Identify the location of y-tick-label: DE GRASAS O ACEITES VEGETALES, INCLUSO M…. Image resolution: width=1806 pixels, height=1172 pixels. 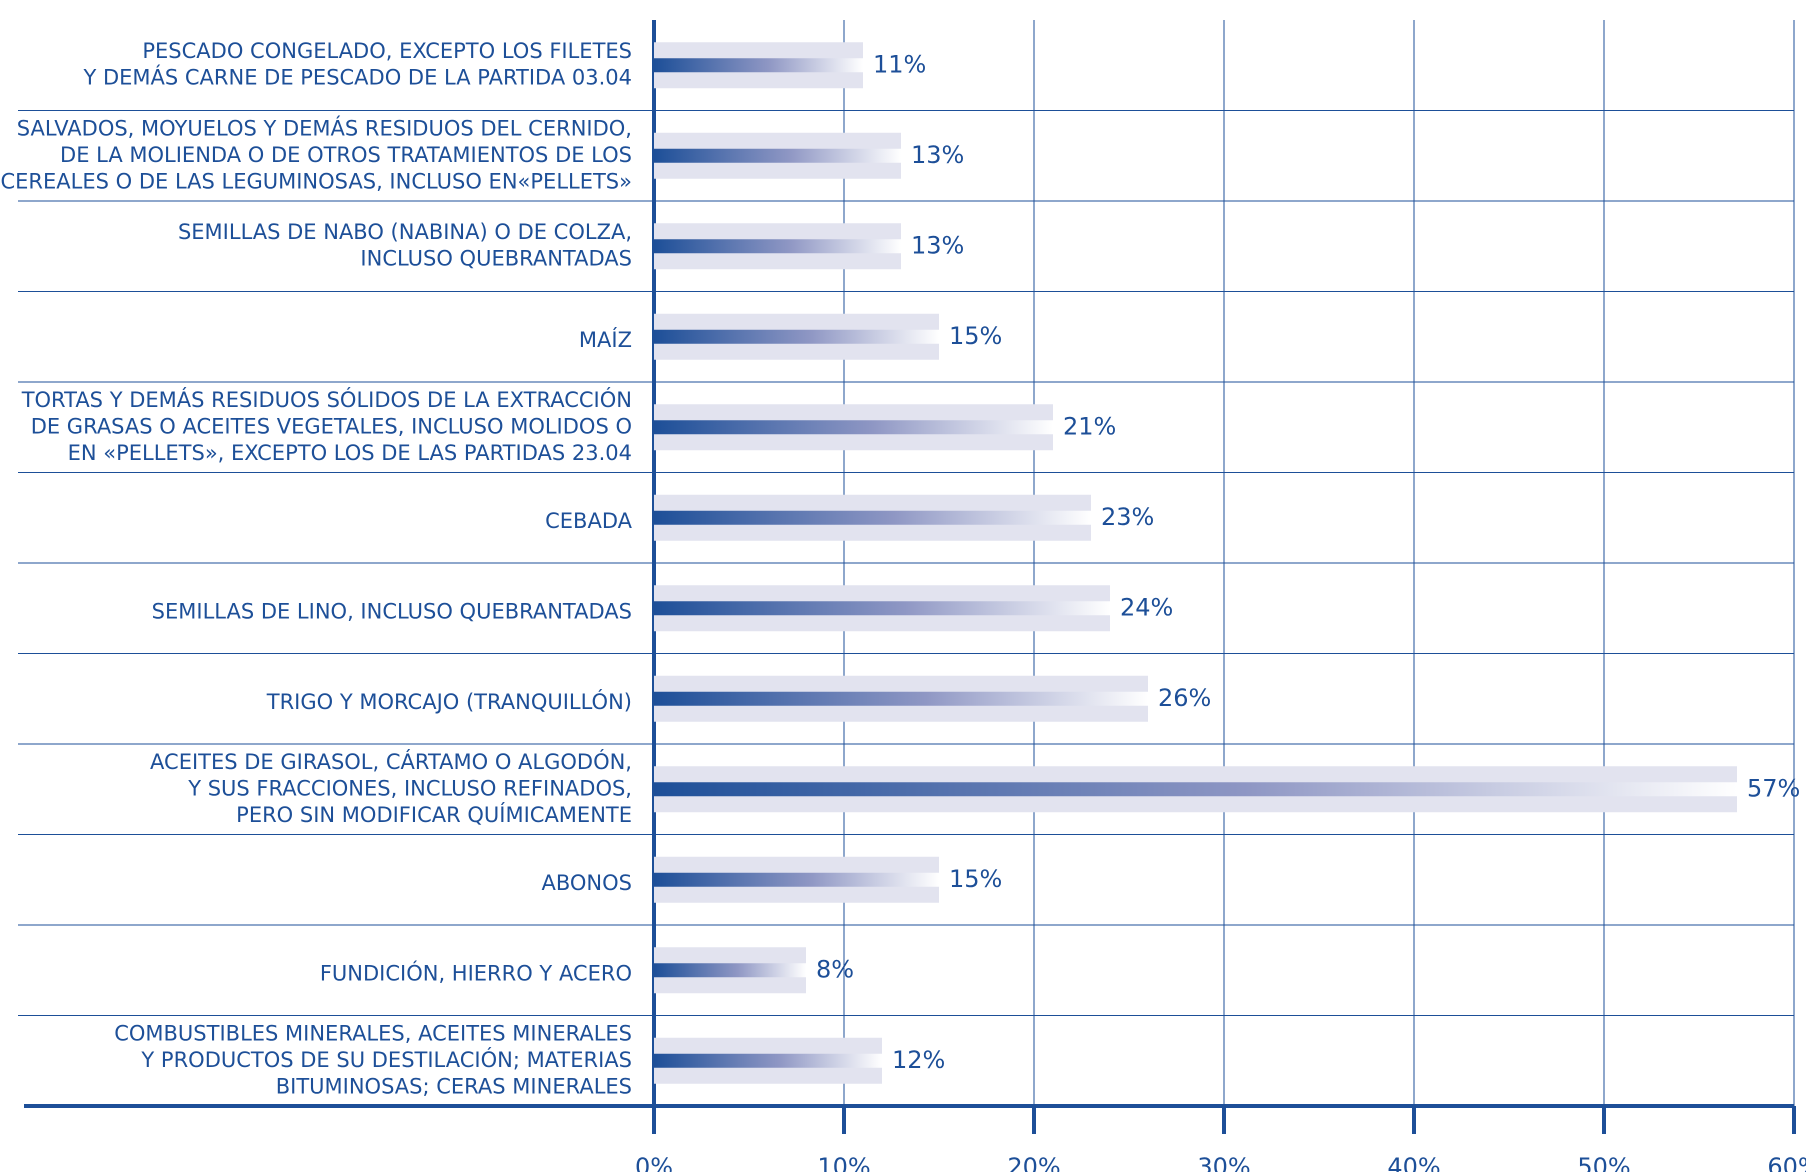
(331, 426).